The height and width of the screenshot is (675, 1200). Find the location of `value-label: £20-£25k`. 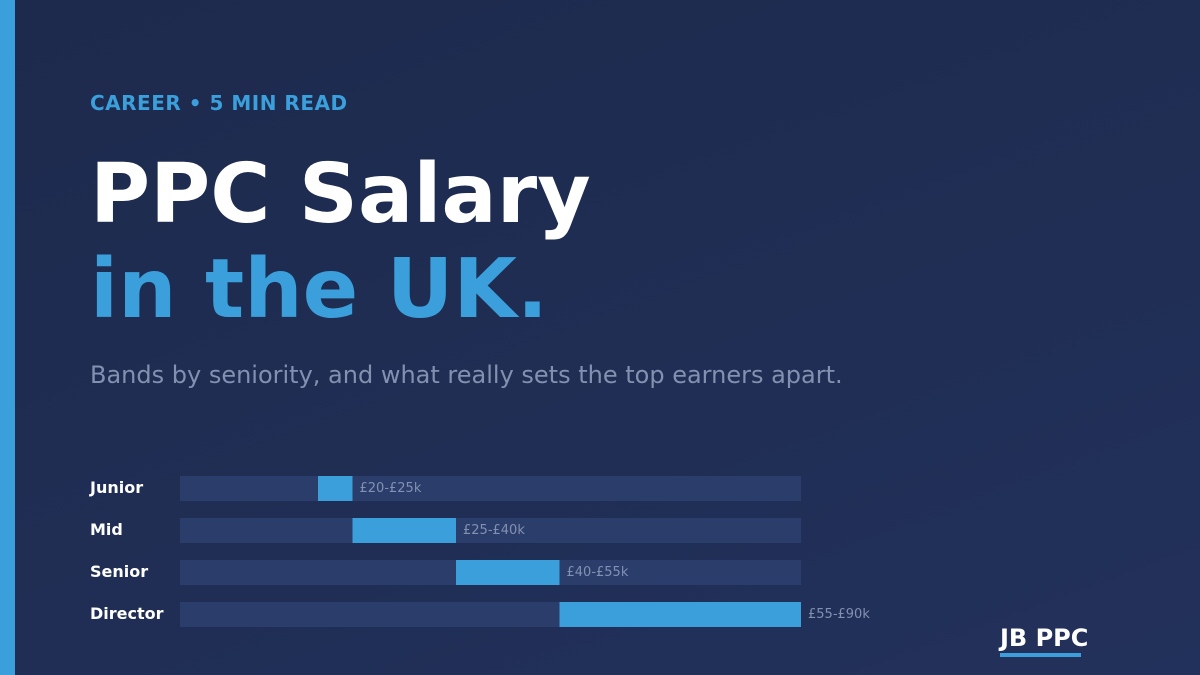

value-label: £20-£25k is located at coordinates (391, 488).